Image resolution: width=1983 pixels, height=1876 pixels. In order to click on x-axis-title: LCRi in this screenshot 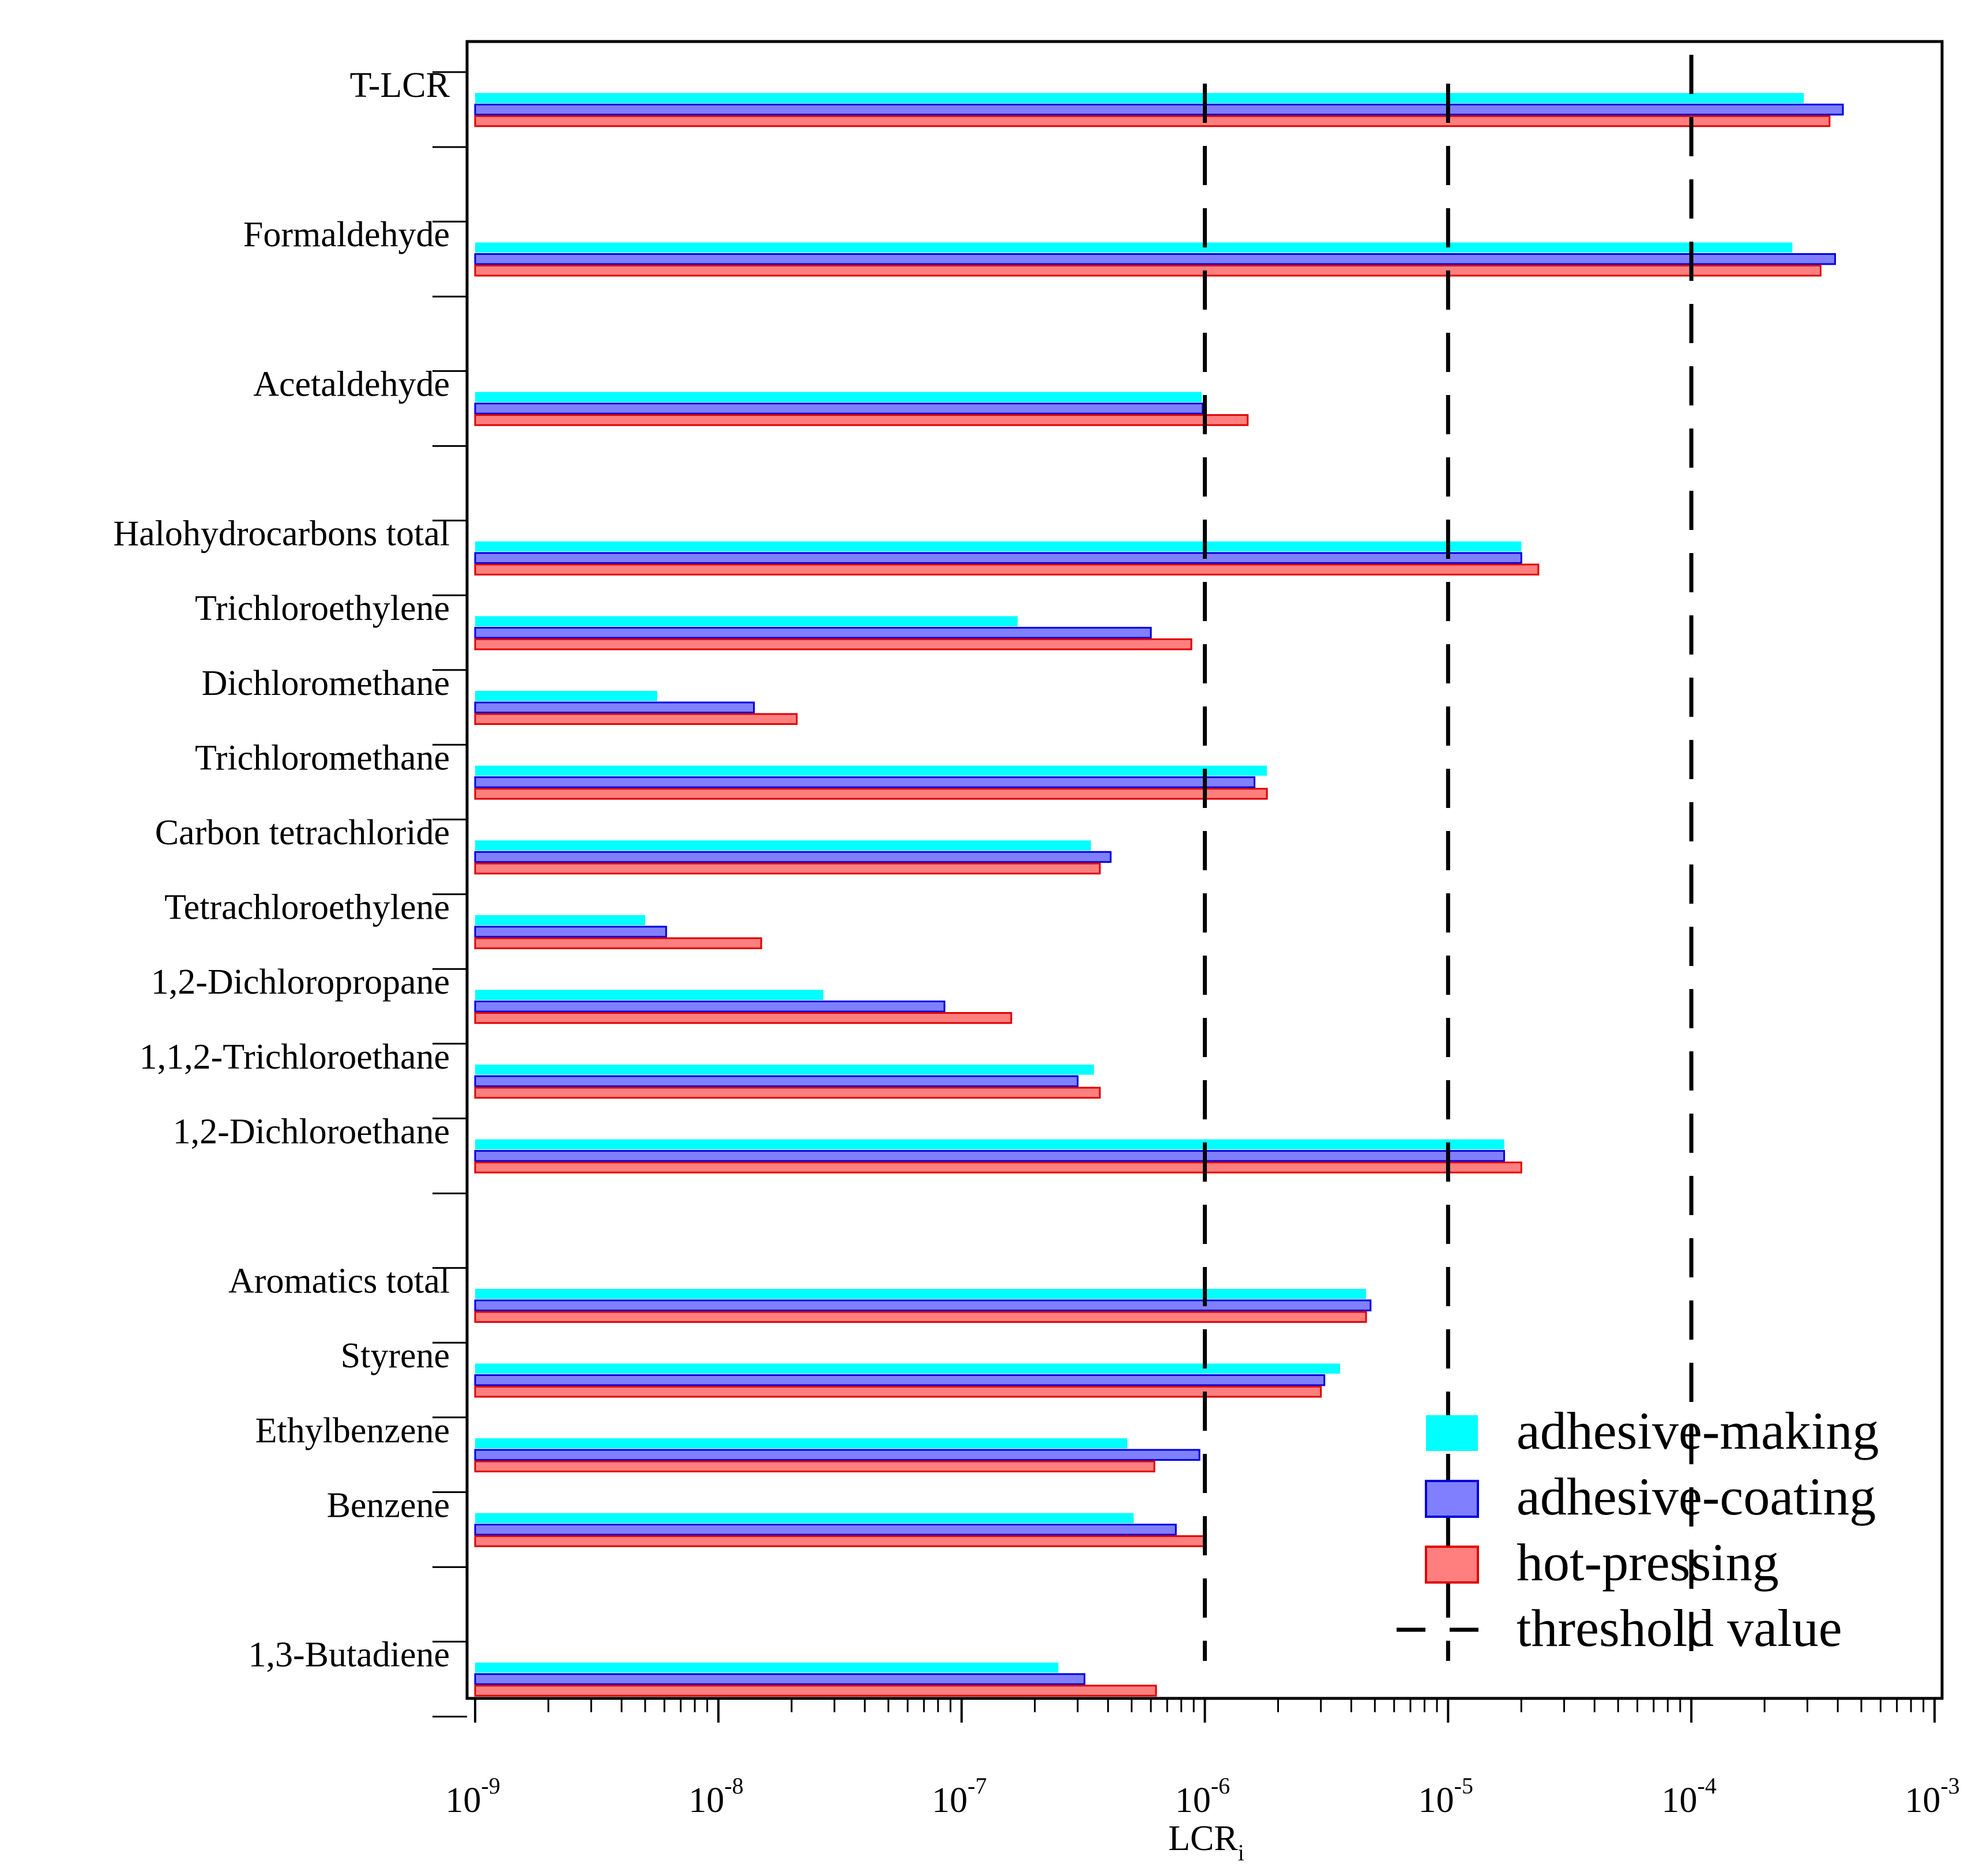, I will do `click(1206, 1843)`.